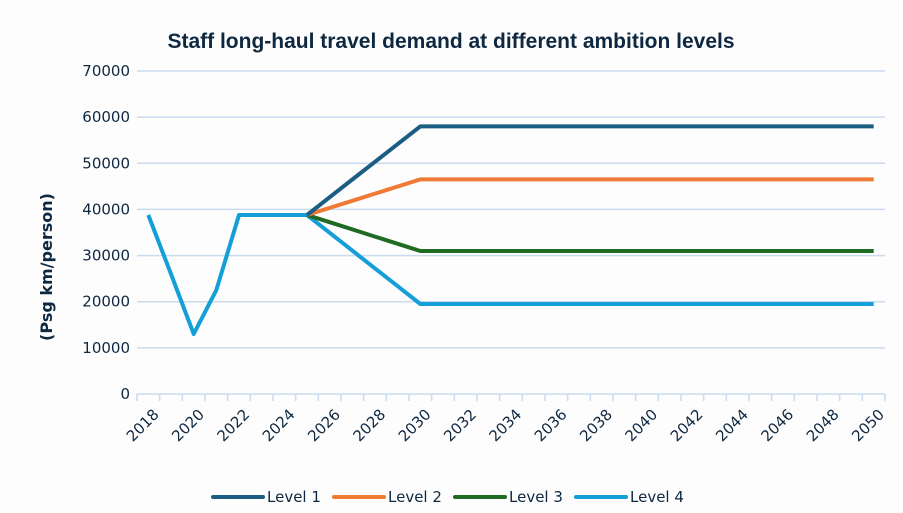 The height and width of the screenshot is (513, 903). I want to click on y-tick-label: 60000, so click(106, 117).